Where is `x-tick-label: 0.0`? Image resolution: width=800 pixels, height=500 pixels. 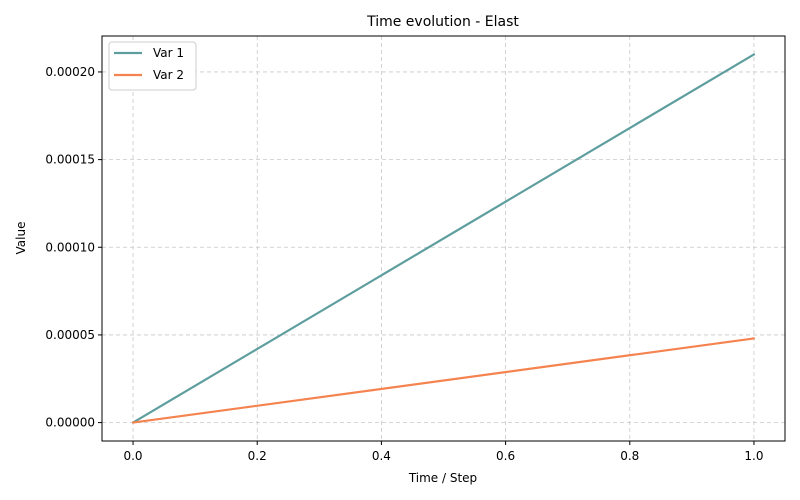
x-tick-label: 0.0 is located at coordinates (132, 456).